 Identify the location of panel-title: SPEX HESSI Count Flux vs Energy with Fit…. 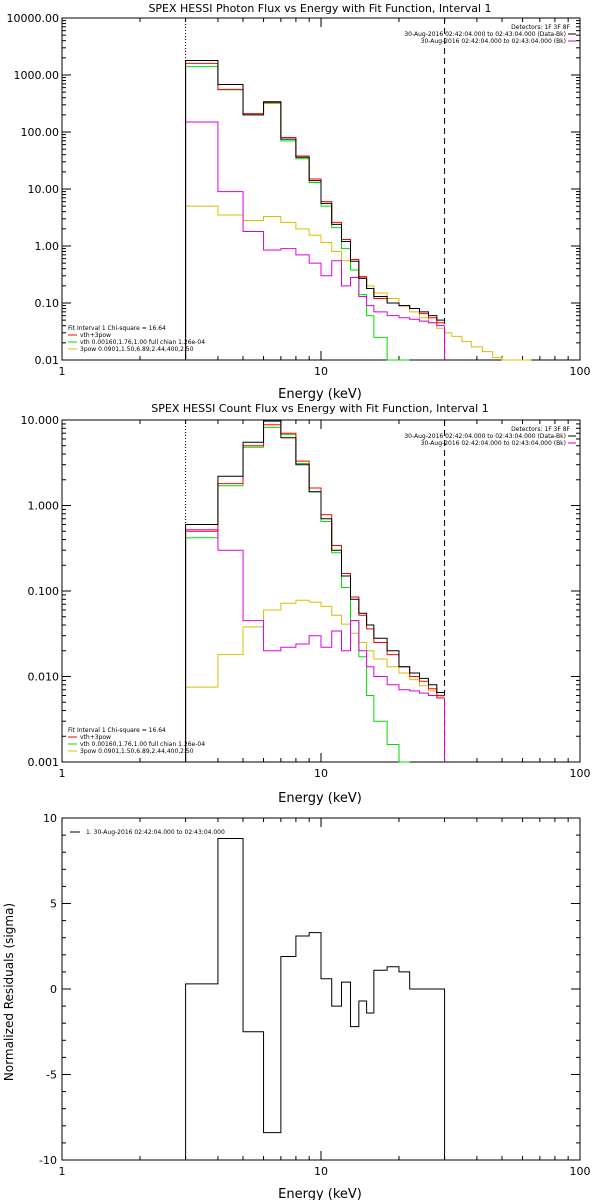
(319, 408).